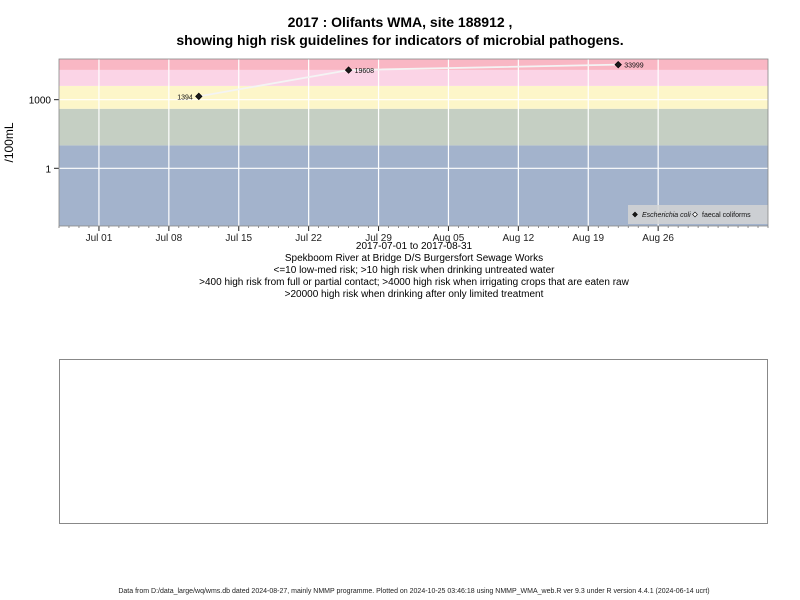  What do you see at coordinates (40, 101) in the screenshot?
I see `y-tick-label-1: 1000` at bounding box center [40, 101].